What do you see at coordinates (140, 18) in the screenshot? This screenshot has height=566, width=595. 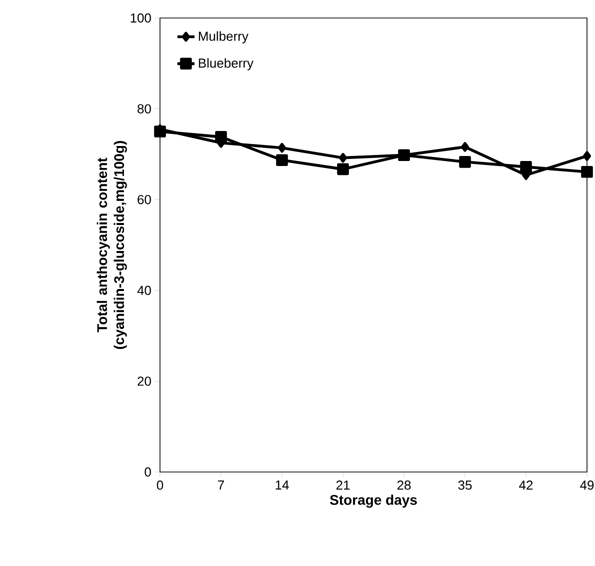 I see `y-tick-label: 100` at bounding box center [140, 18].